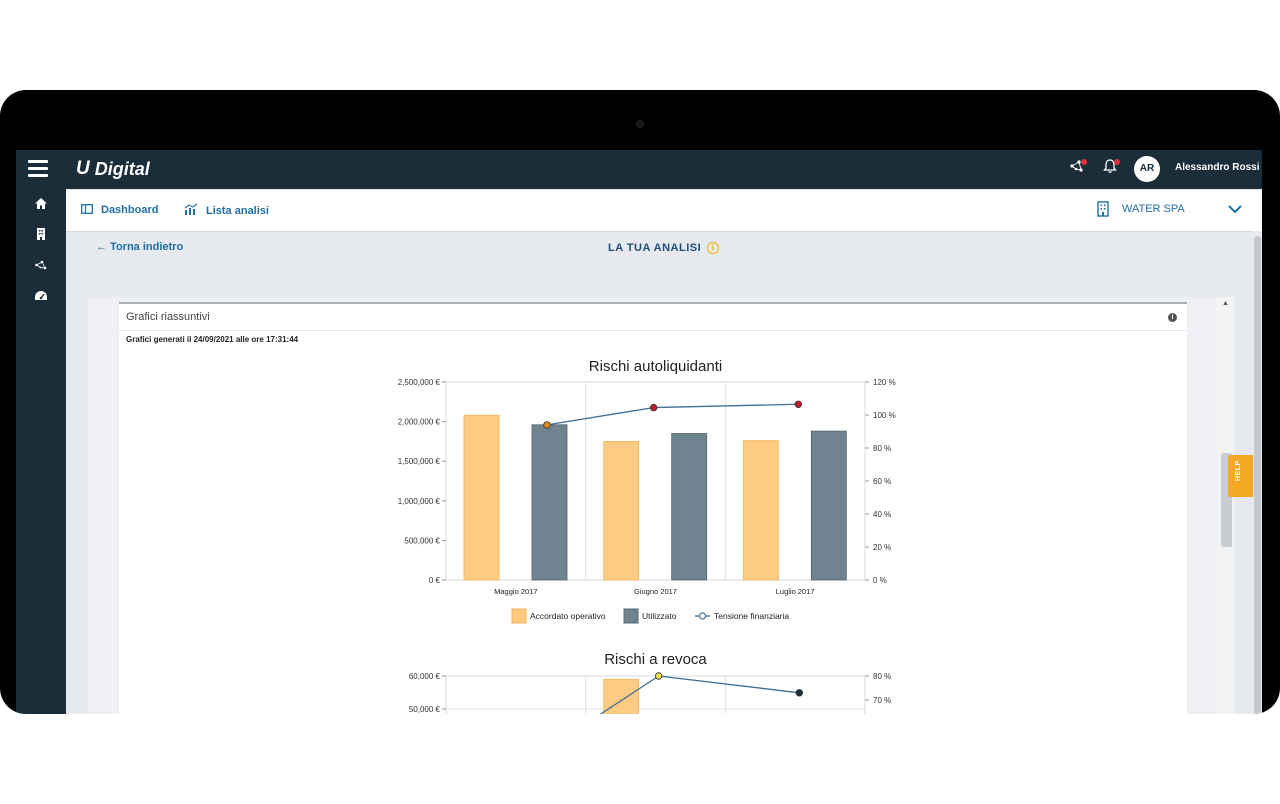  What do you see at coordinates (568, 616) in the screenshot?
I see `legend-label: Accordato operativo` at bounding box center [568, 616].